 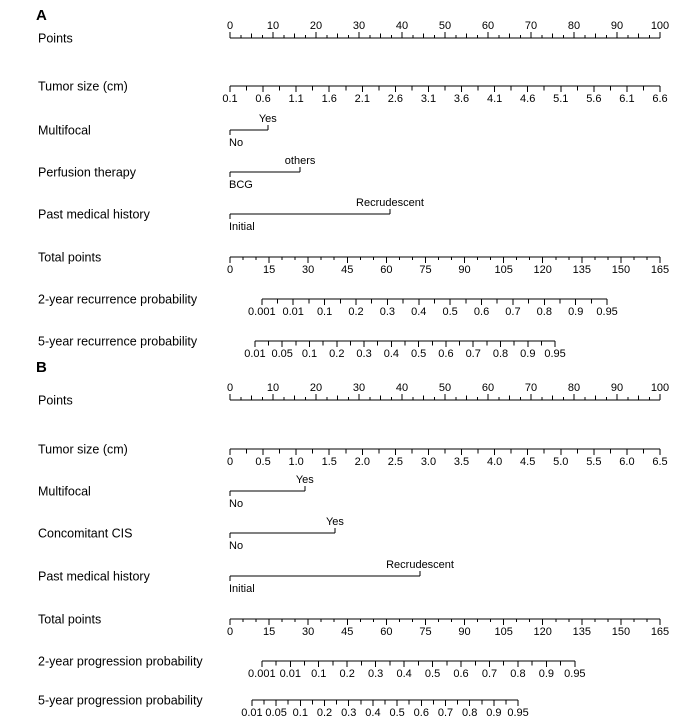 What do you see at coordinates (87, 173) in the screenshot?
I see `row-label: Perfusion therapy` at bounding box center [87, 173].